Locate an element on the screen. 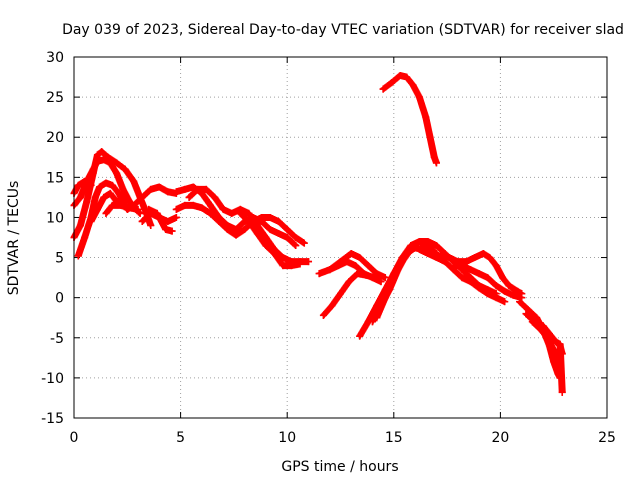 The image size is (640, 480). y-tick-label: 30 is located at coordinates (55, 58).